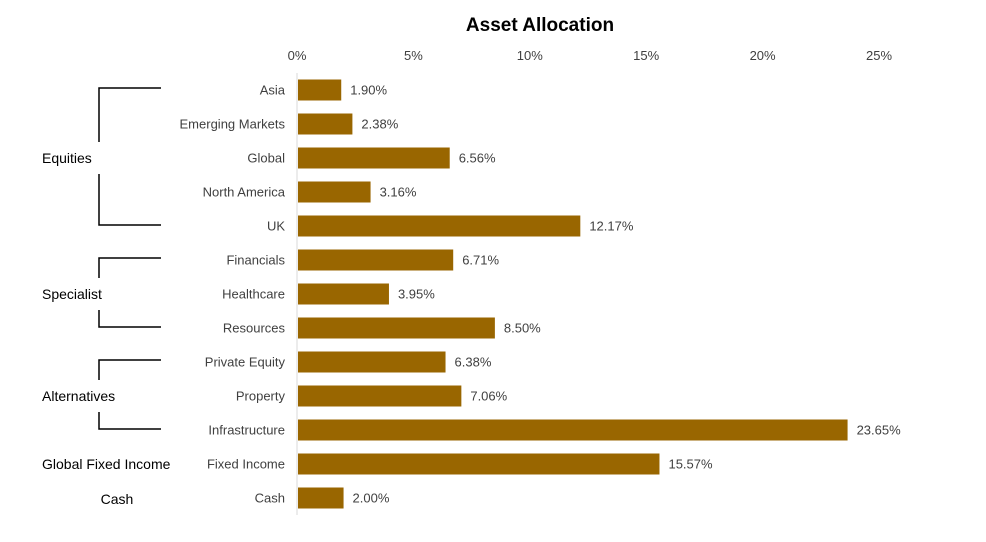  Describe the element at coordinates (530, 55) in the screenshot. I see `x-tick-label: 10%` at that location.